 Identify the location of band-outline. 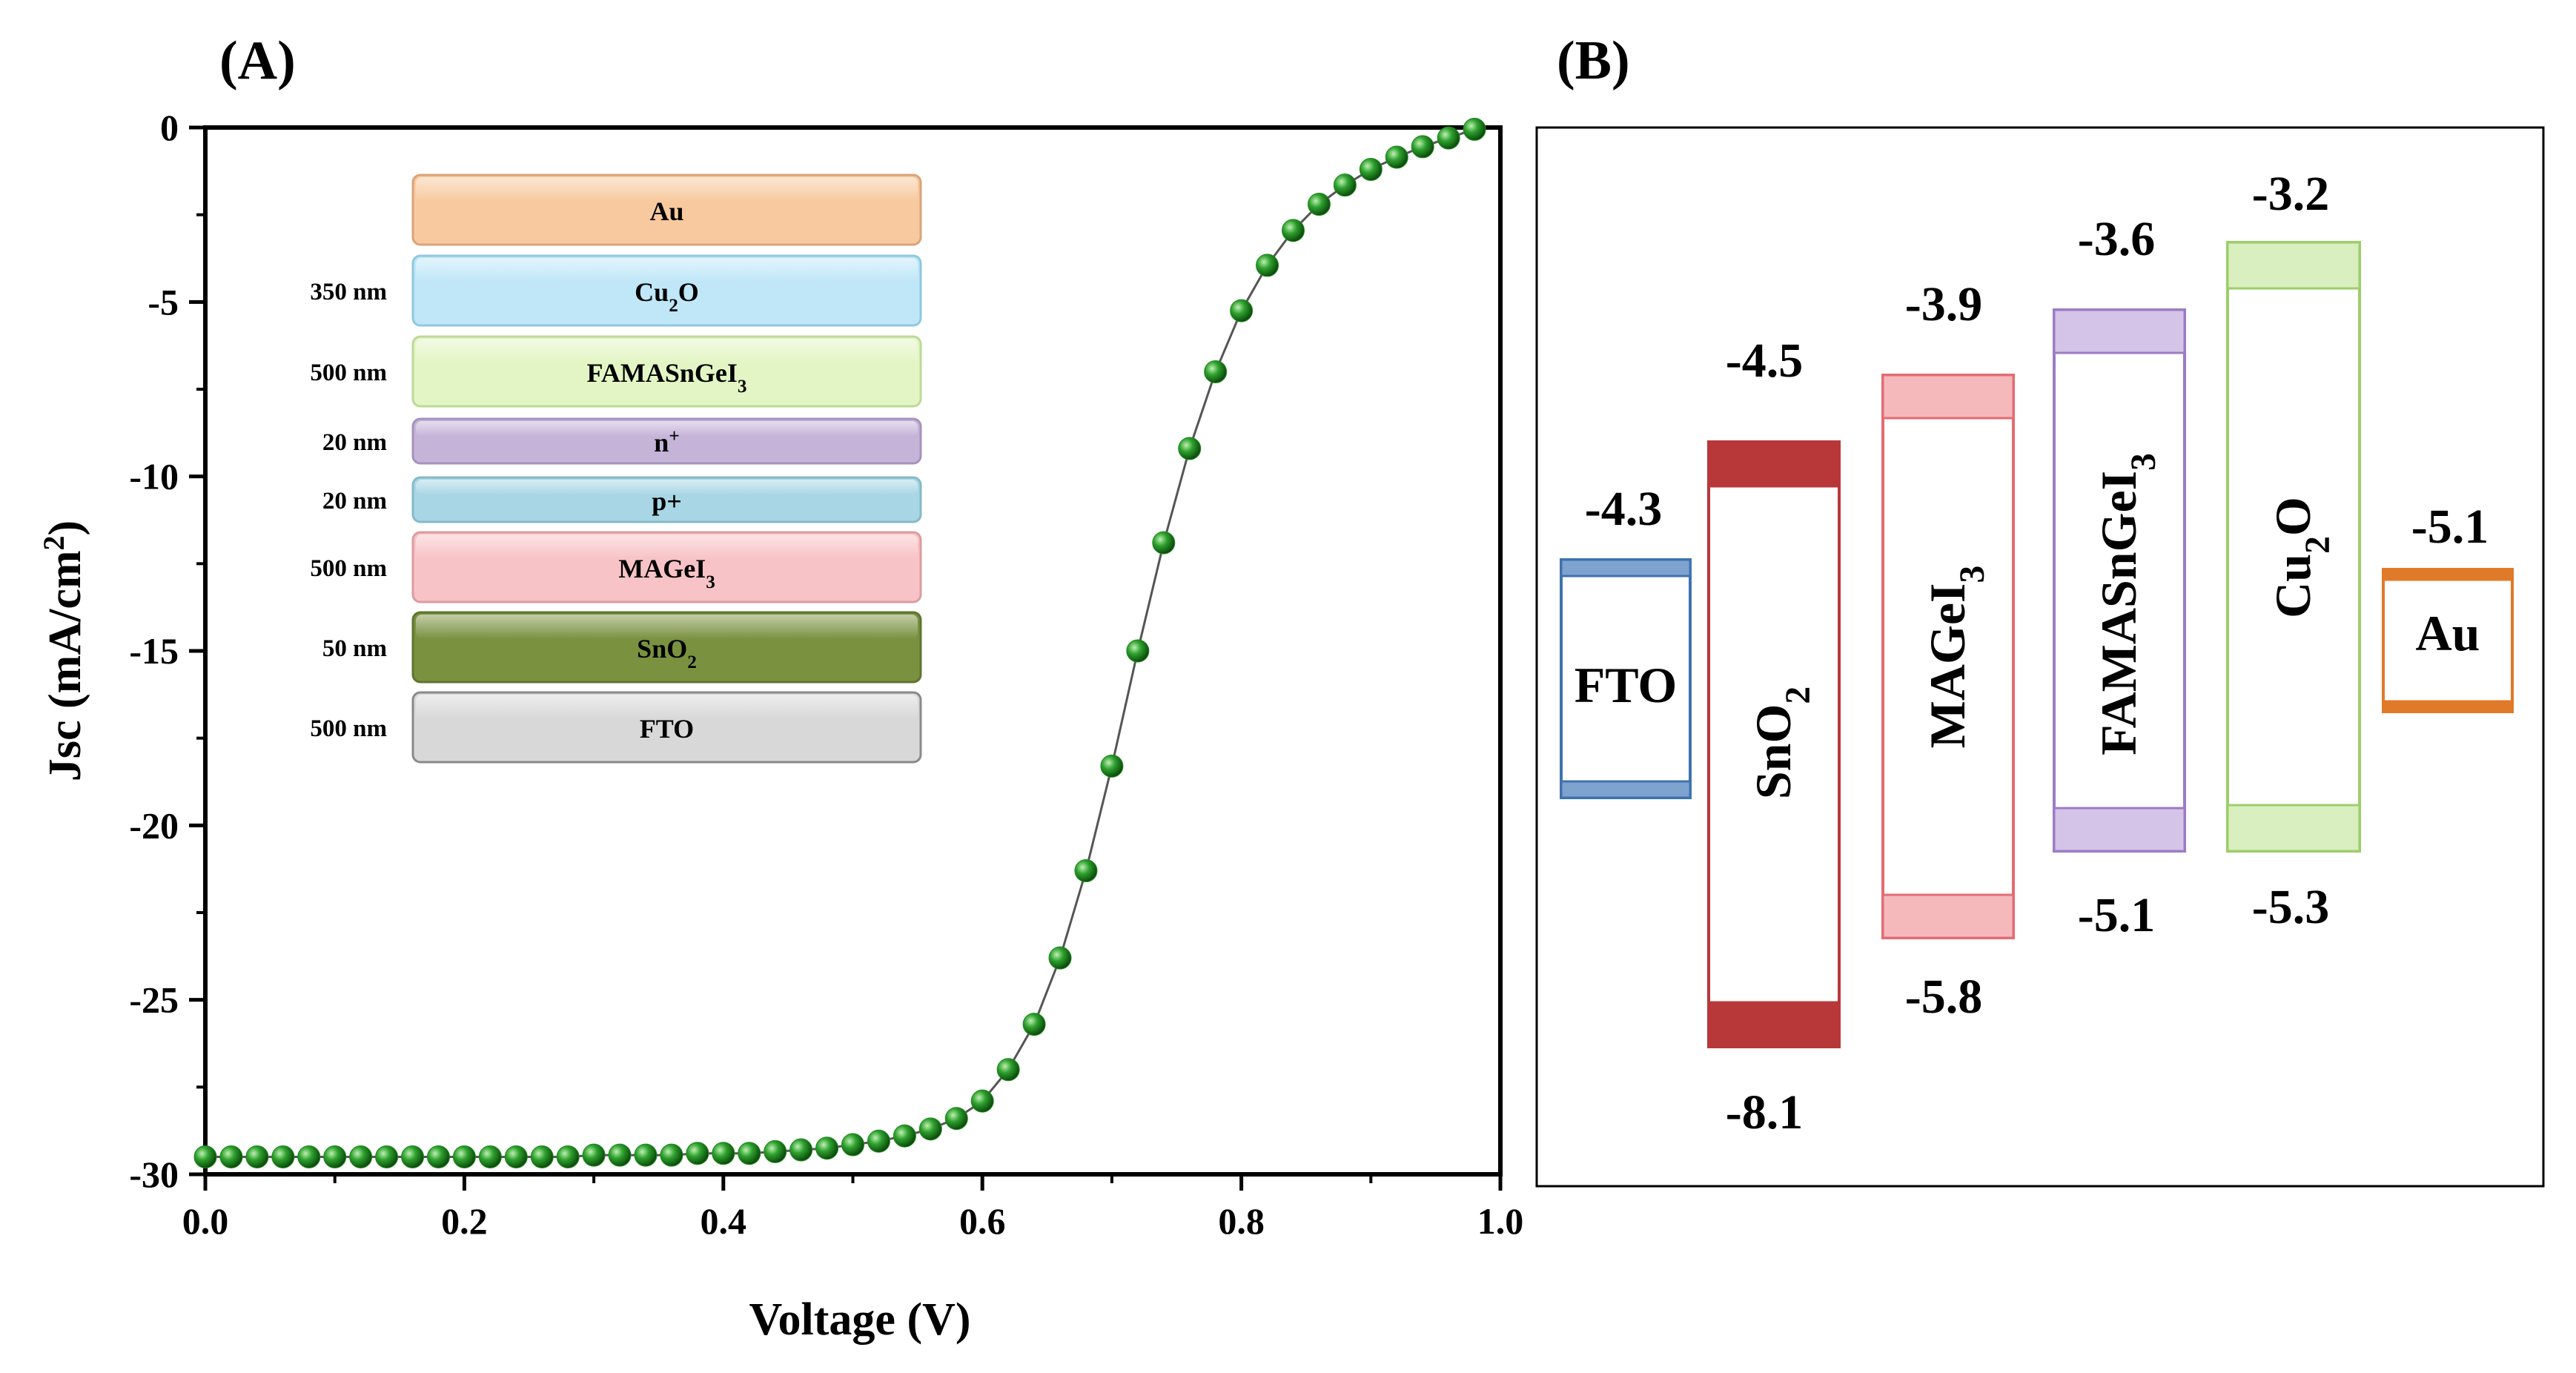
(2119, 580).